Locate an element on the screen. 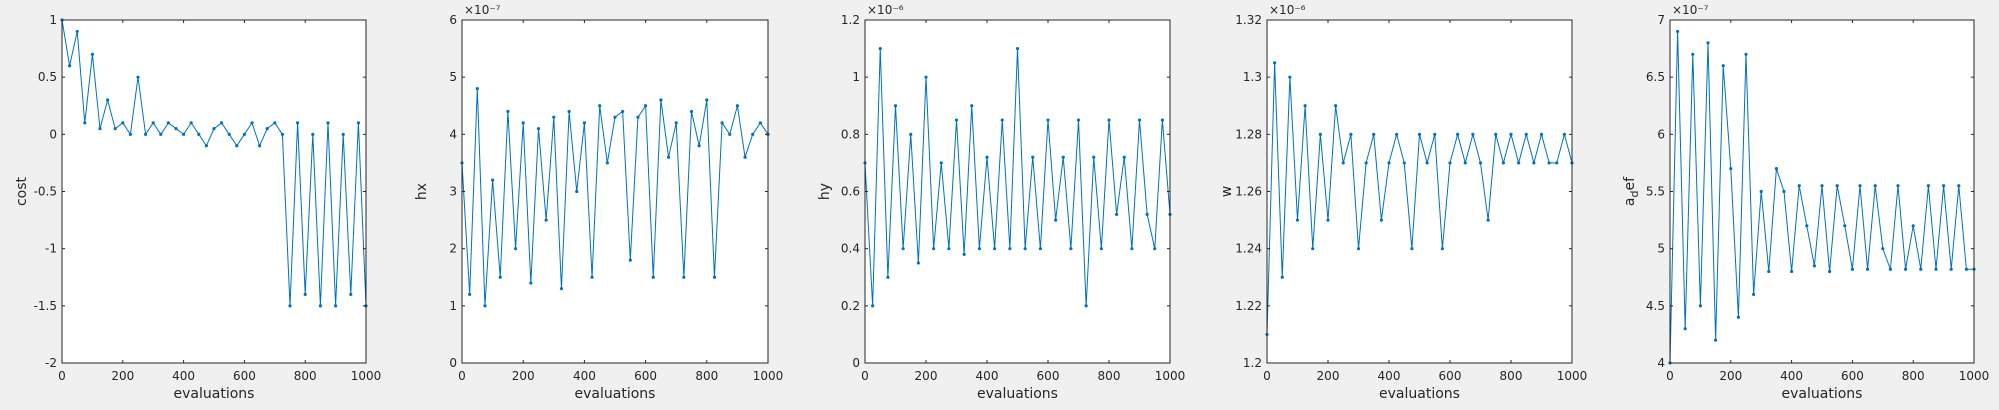 The image size is (1999, 410). y-tick-label: 0.2 is located at coordinates (850, 306).